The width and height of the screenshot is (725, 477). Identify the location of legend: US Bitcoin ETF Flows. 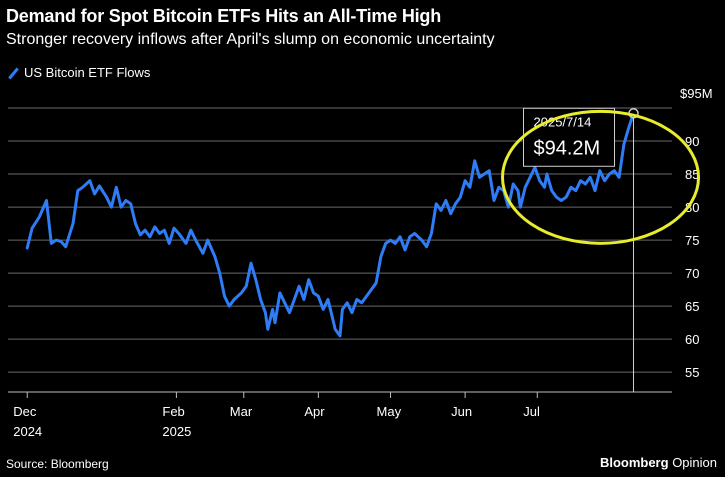
(79, 72).